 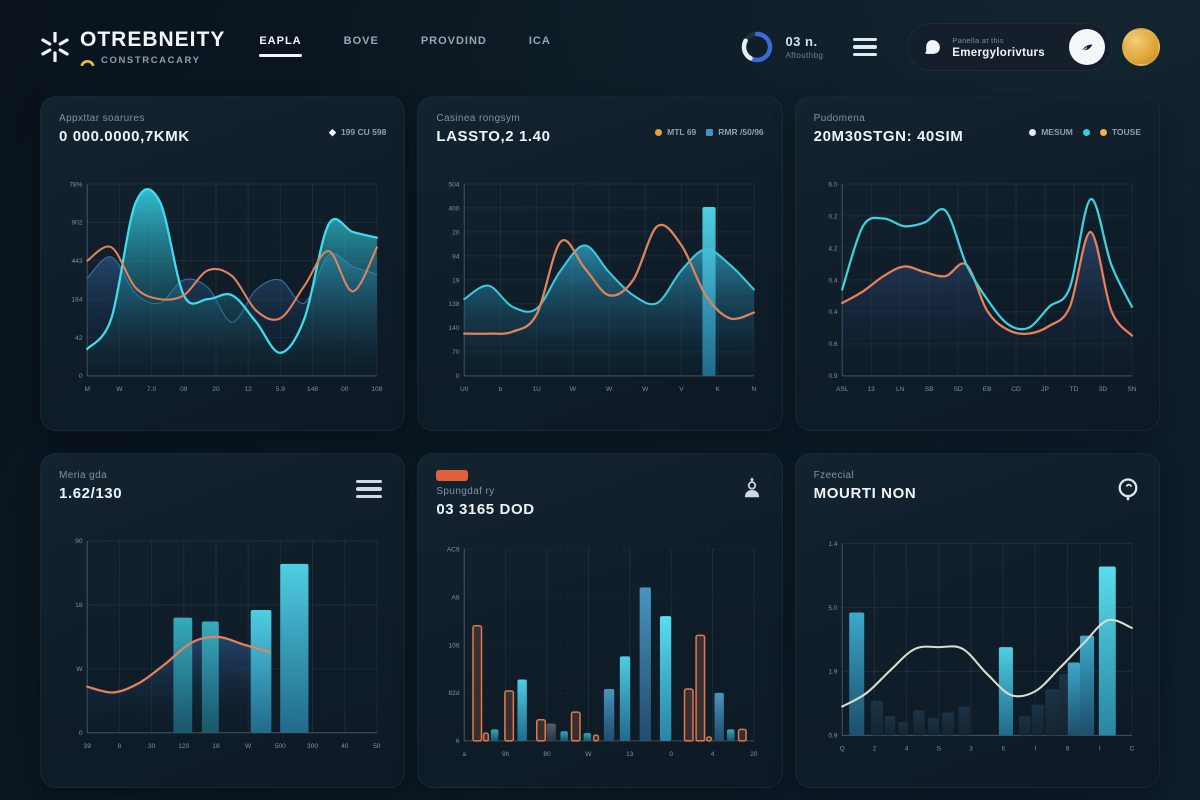 What do you see at coordinates (77, 223) in the screenshot?
I see `svg-text: 902` at bounding box center [77, 223].